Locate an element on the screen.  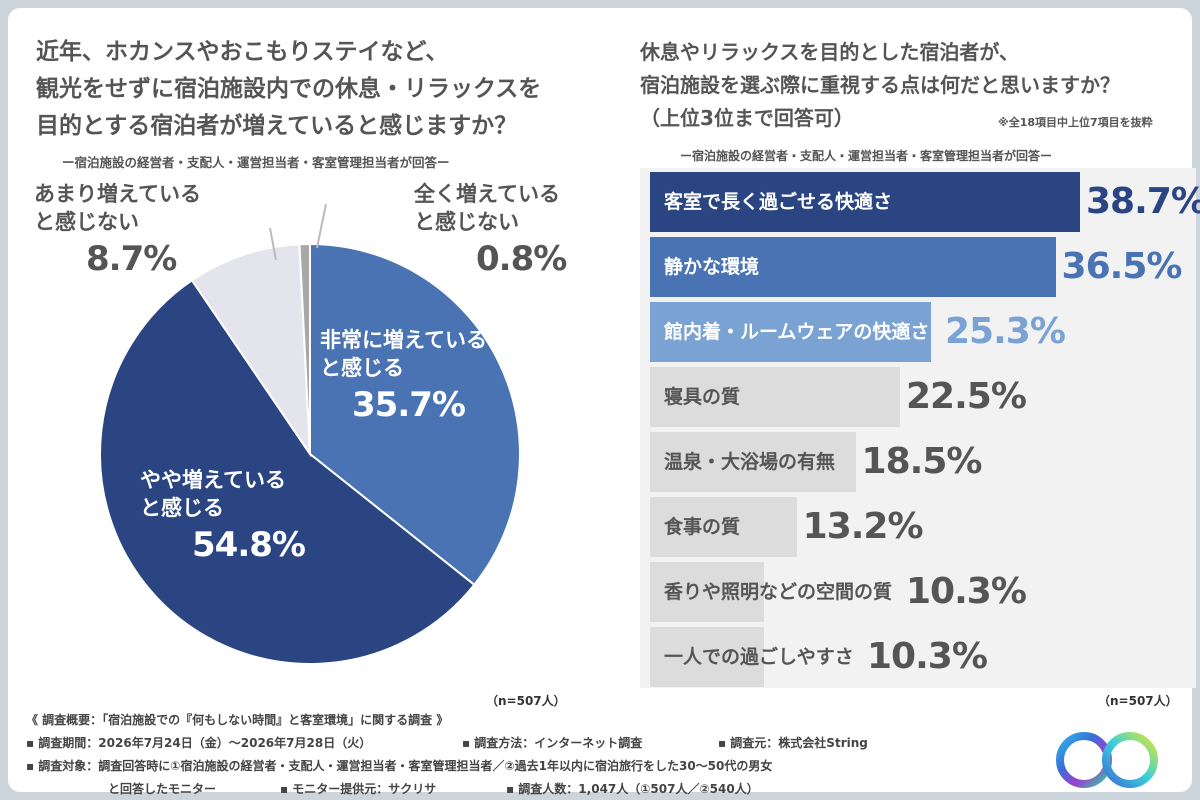
bar-category-label: 静かな環境 is located at coordinates (712, 267).